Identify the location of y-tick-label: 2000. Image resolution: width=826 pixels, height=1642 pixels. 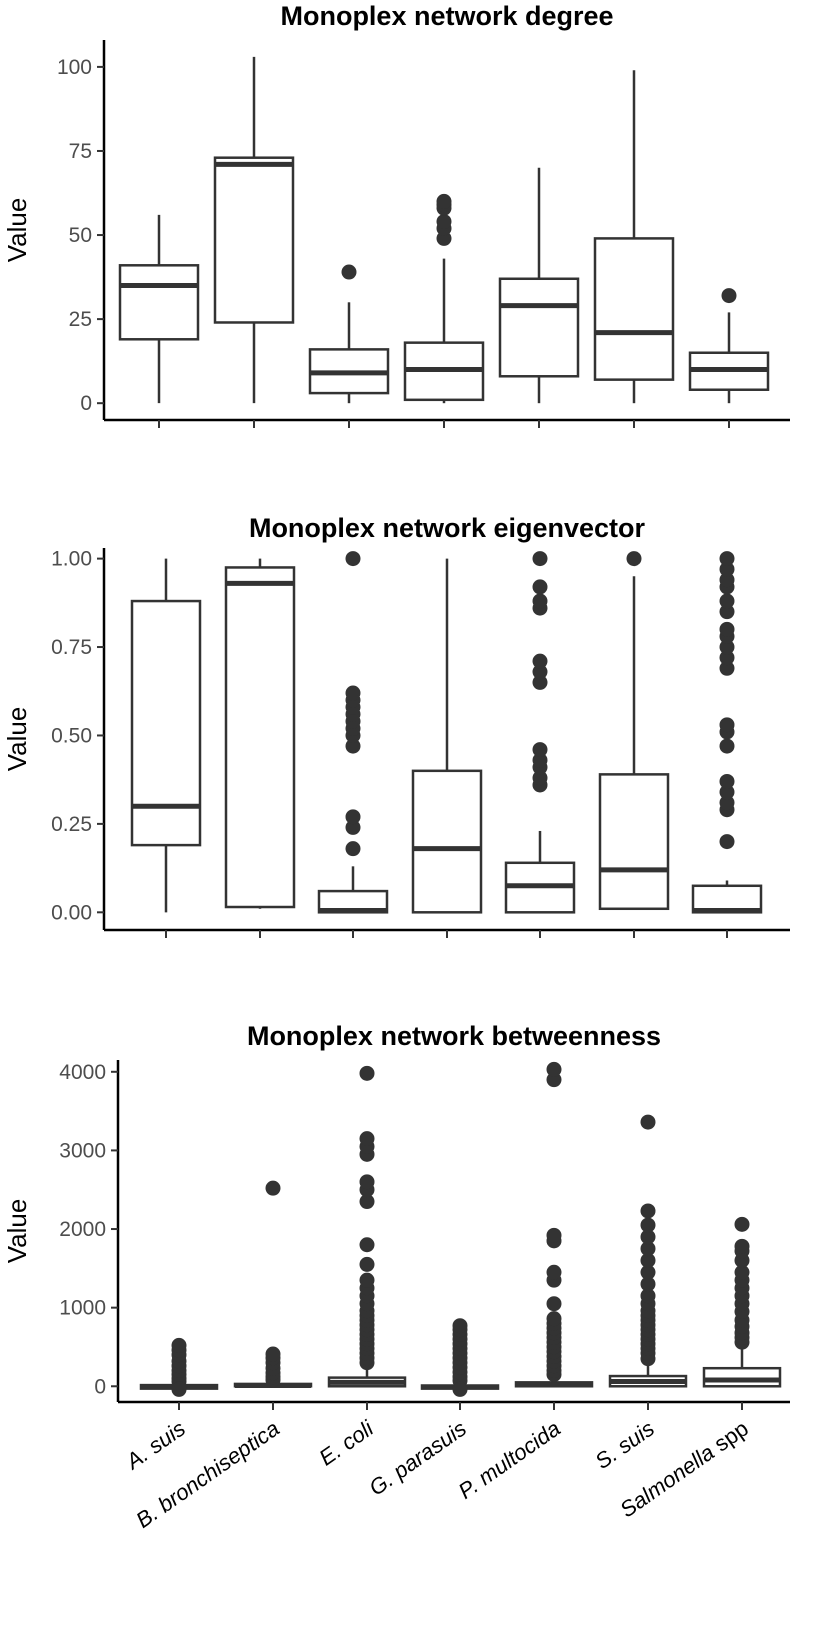
(82, 1229).